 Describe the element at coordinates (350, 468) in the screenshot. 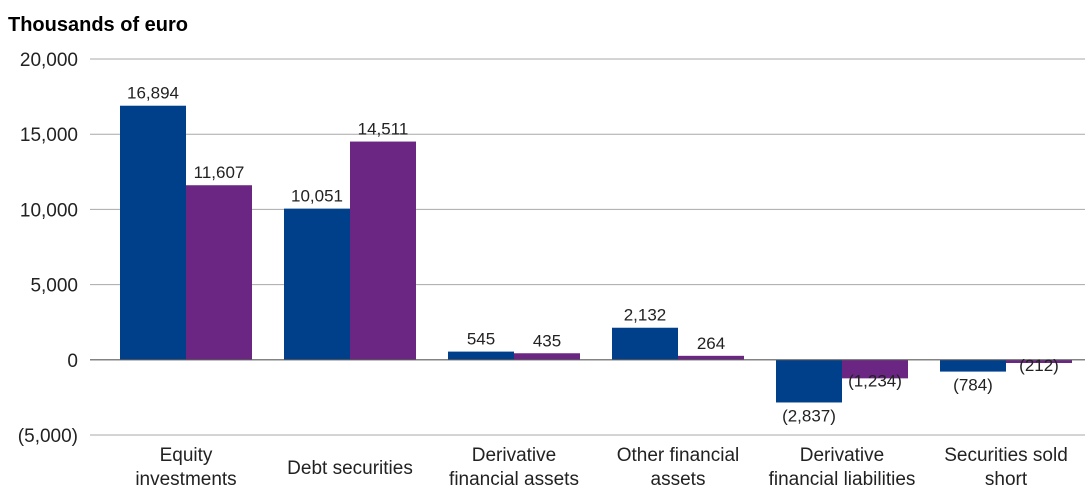

I see `category-label: Debt securities` at that location.